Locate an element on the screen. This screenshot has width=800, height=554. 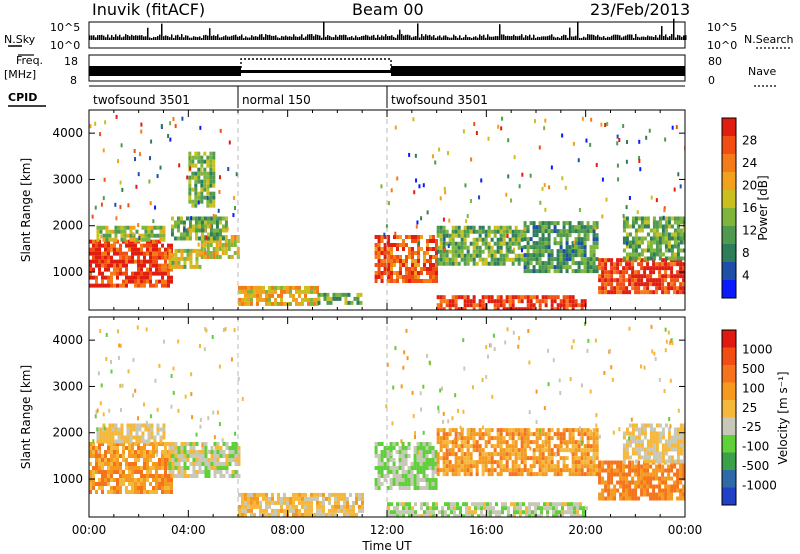
freq-tick-low: 8 is located at coordinates (73, 80).